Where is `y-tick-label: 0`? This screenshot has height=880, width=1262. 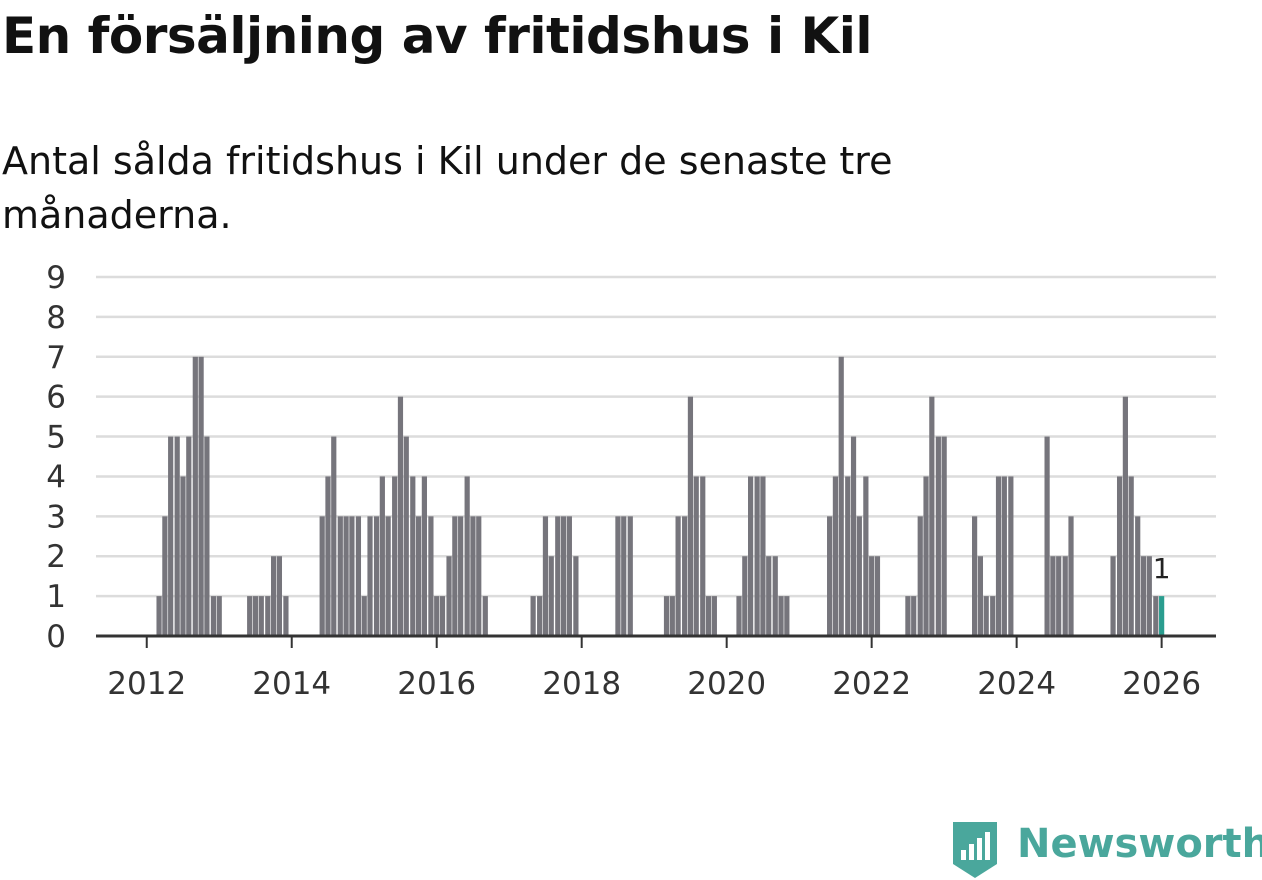
y-tick-label: 0 is located at coordinates (56, 637).